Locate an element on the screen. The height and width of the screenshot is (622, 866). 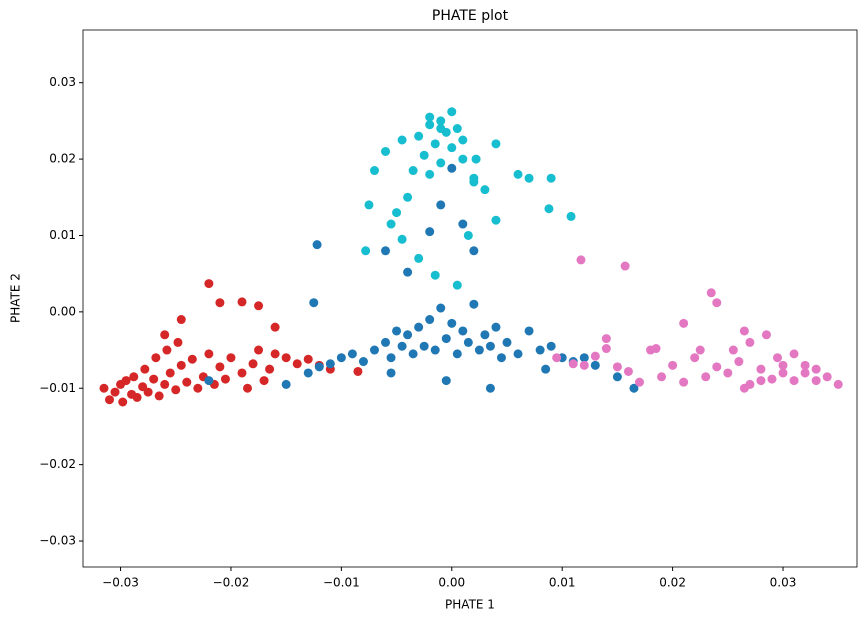
chart-title: PHATE plot is located at coordinates (470, 16).